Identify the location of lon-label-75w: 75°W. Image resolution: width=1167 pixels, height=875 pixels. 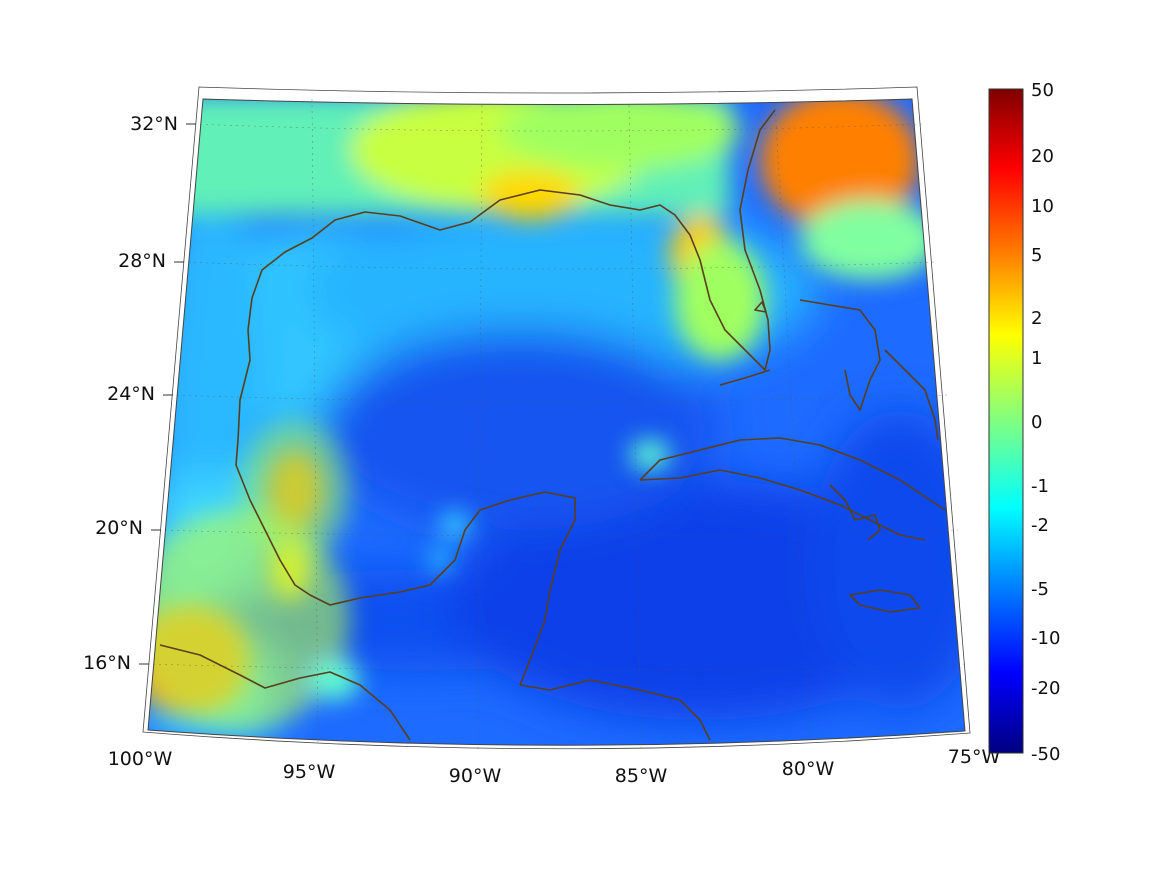
(974, 757).